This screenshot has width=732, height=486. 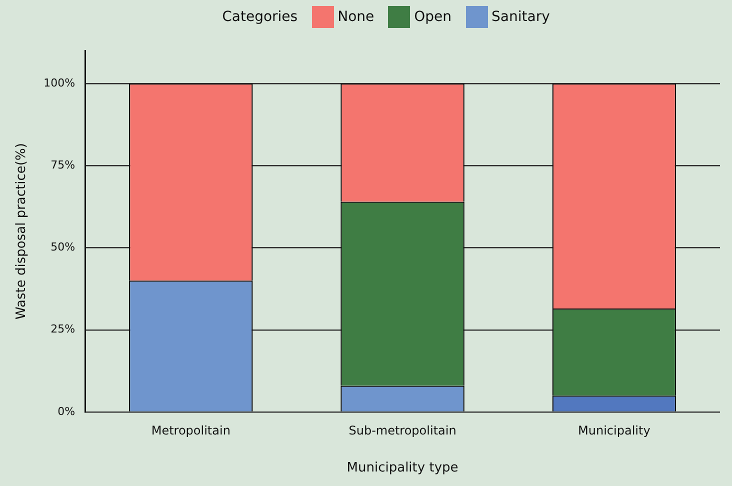 I want to click on y-tick-label: 100%, so click(x=60, y=83).